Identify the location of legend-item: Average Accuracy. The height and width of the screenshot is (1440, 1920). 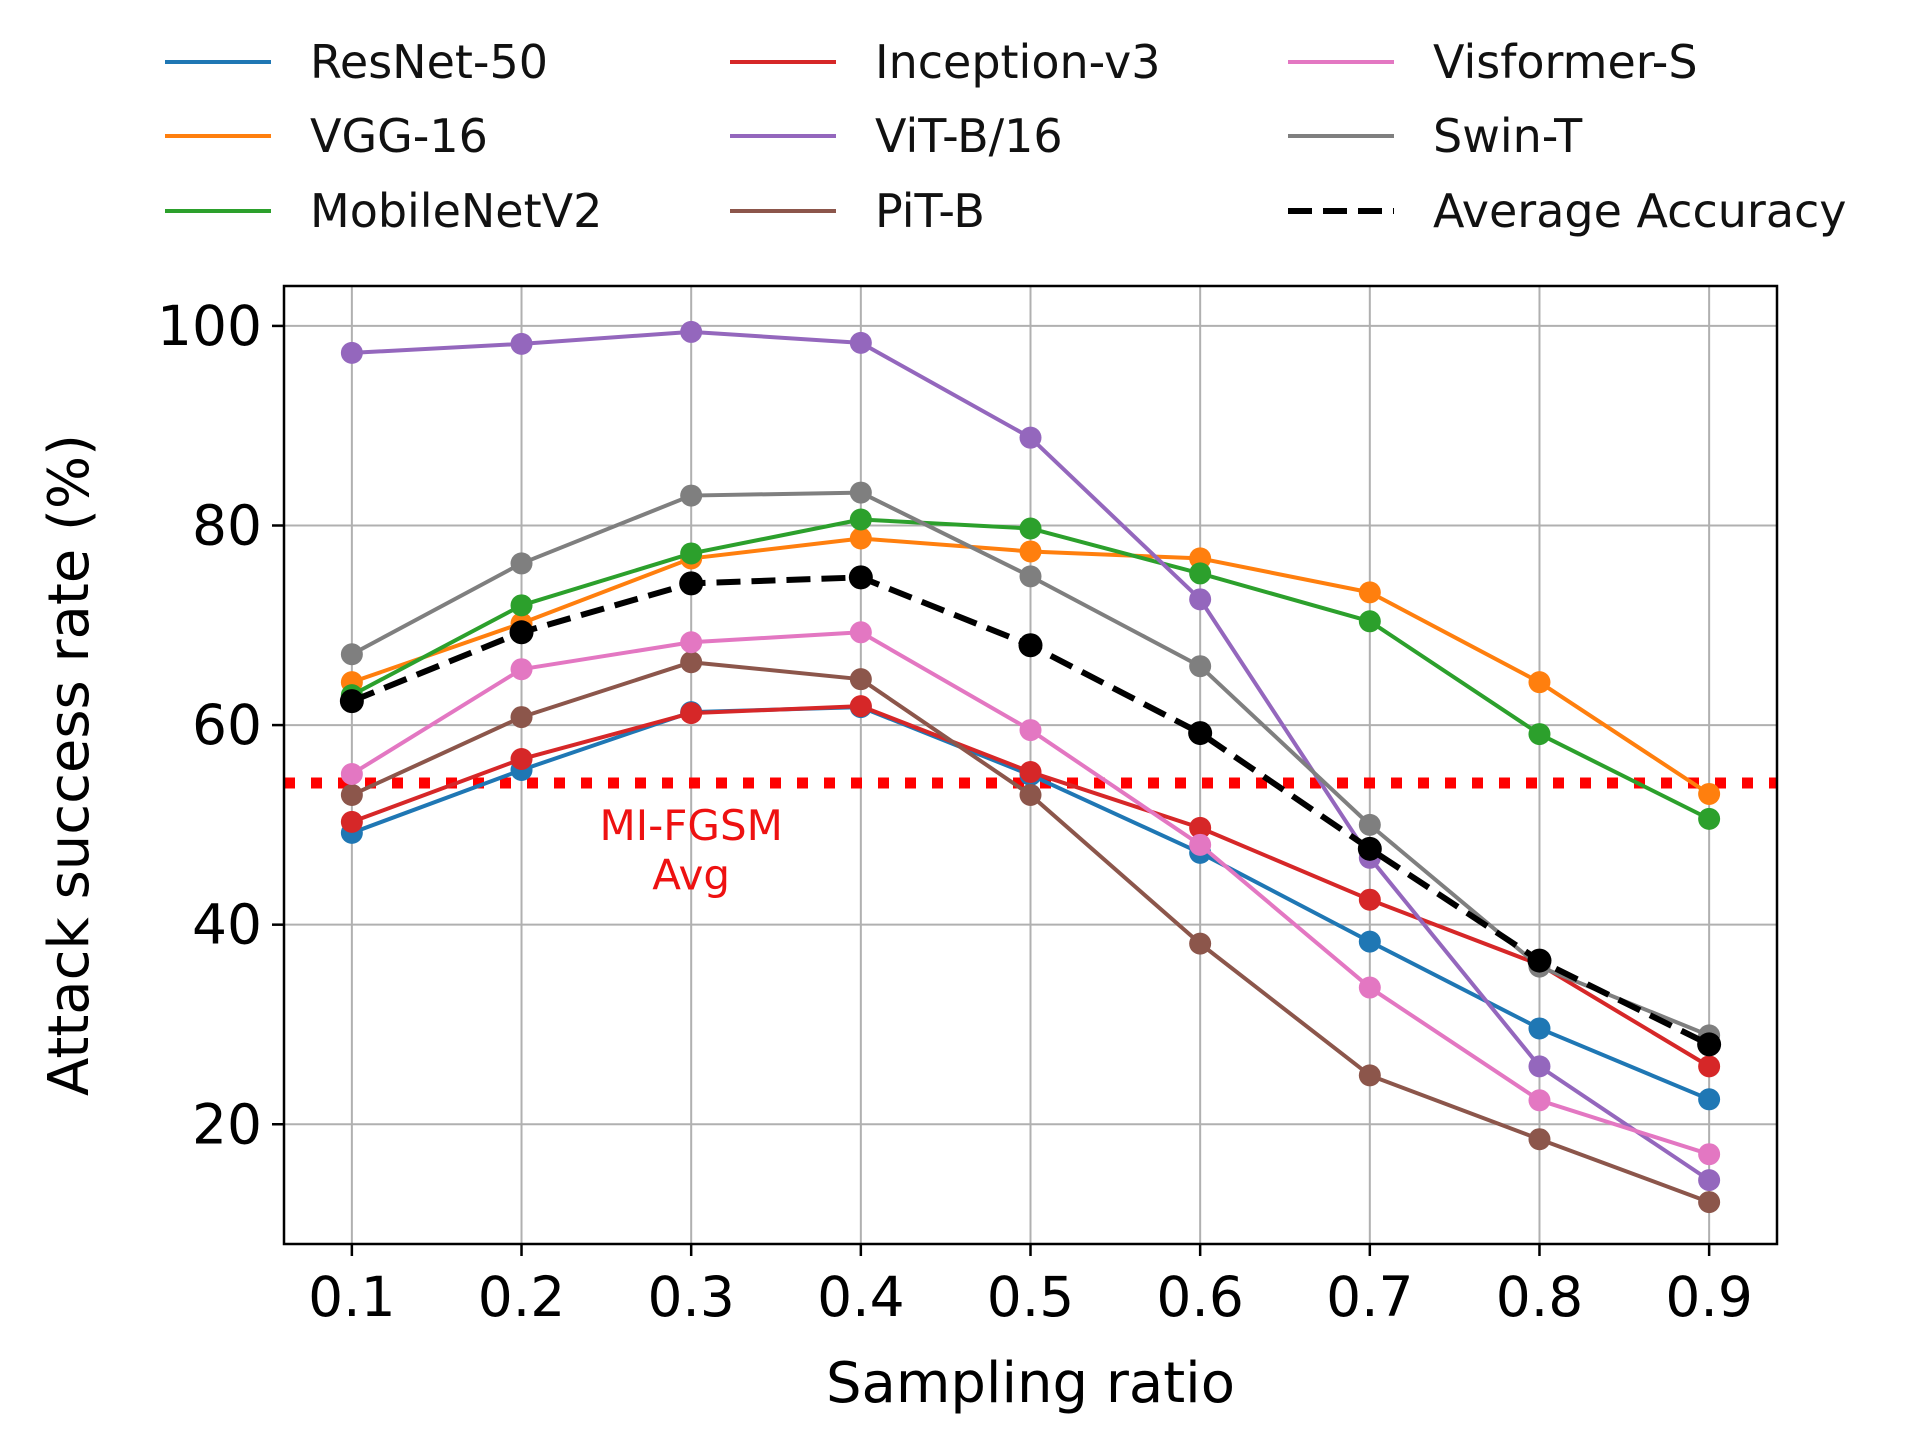
(1567, 211).